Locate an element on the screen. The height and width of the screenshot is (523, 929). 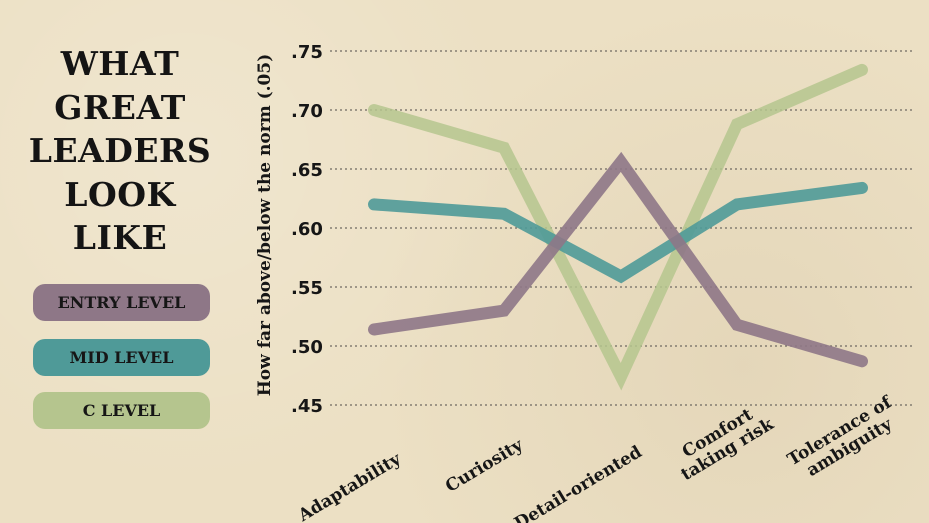
legend-label: C LEVEL is located at coordinates (121, 410).